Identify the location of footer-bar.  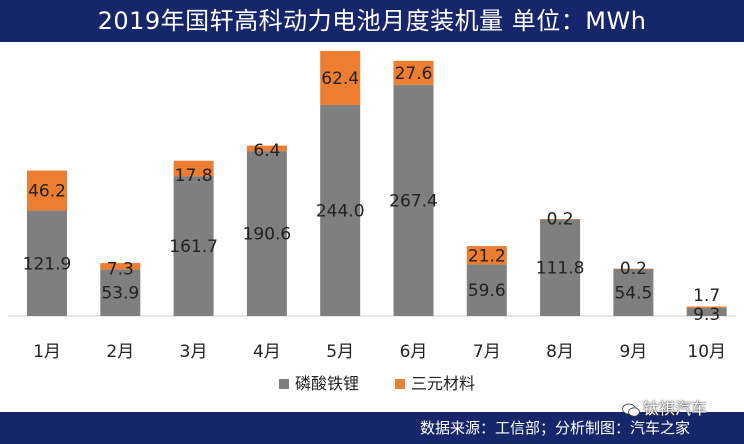
(372, 428).